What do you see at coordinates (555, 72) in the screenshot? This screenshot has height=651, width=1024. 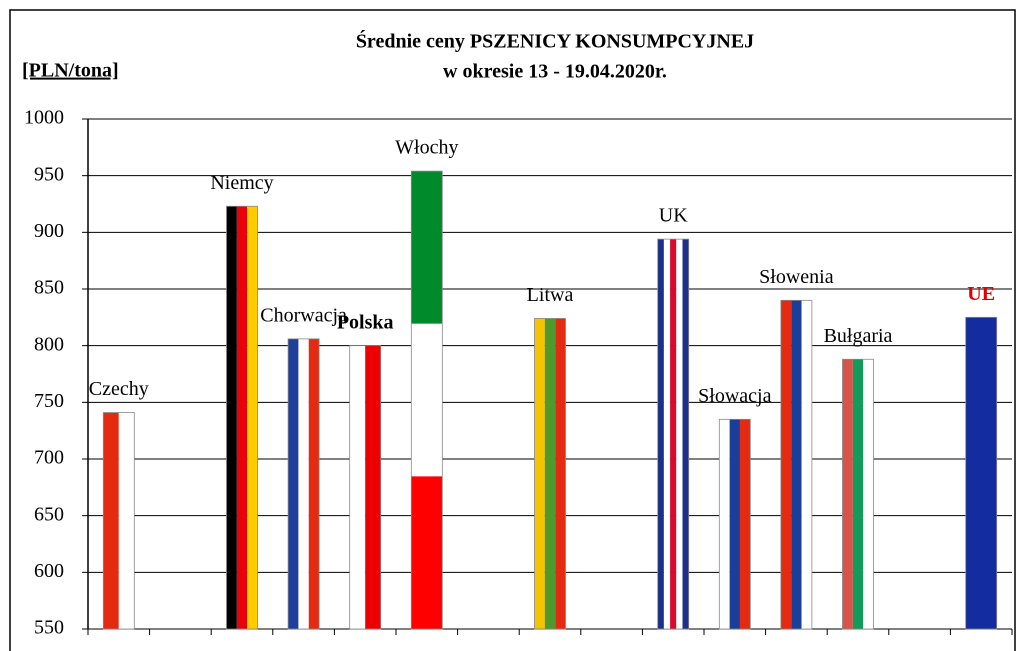 I see `chart-subtitle: w okresie 13 - 19.04.2020r.` at bounding box center [555, 72].